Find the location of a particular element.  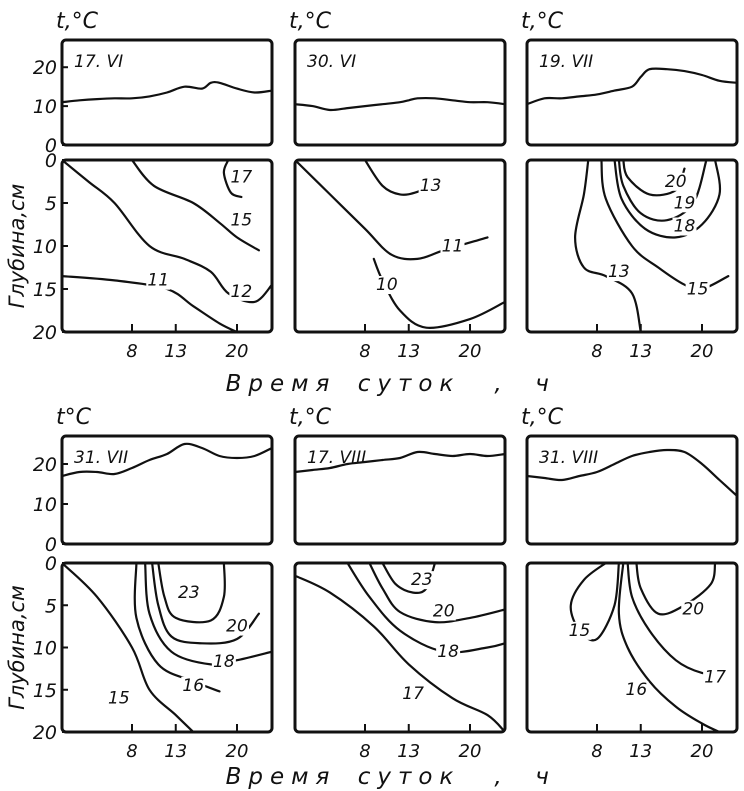

depth-axis-label: Глубина,см is located at coordinates (17, 245).